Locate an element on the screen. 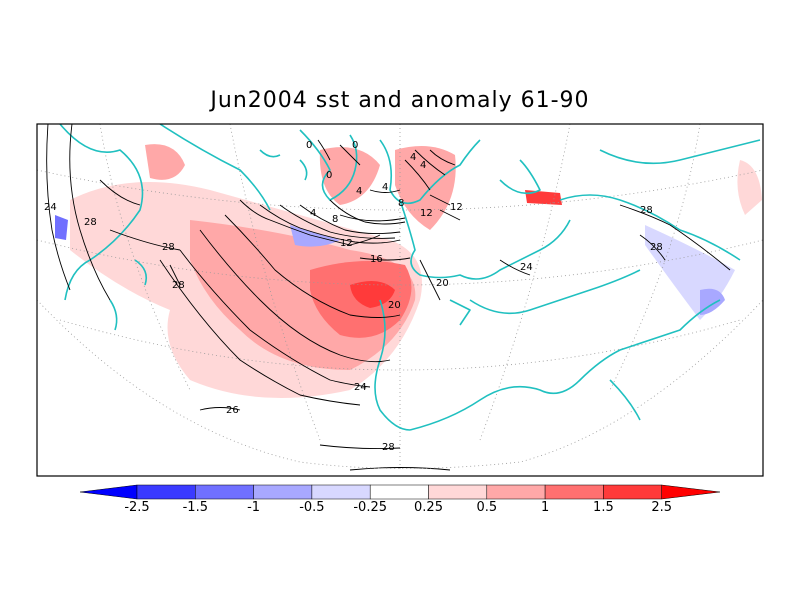 The height and width of the screenshot is (600, 800). contour-label: 16 is located at coordinates (376, 259).